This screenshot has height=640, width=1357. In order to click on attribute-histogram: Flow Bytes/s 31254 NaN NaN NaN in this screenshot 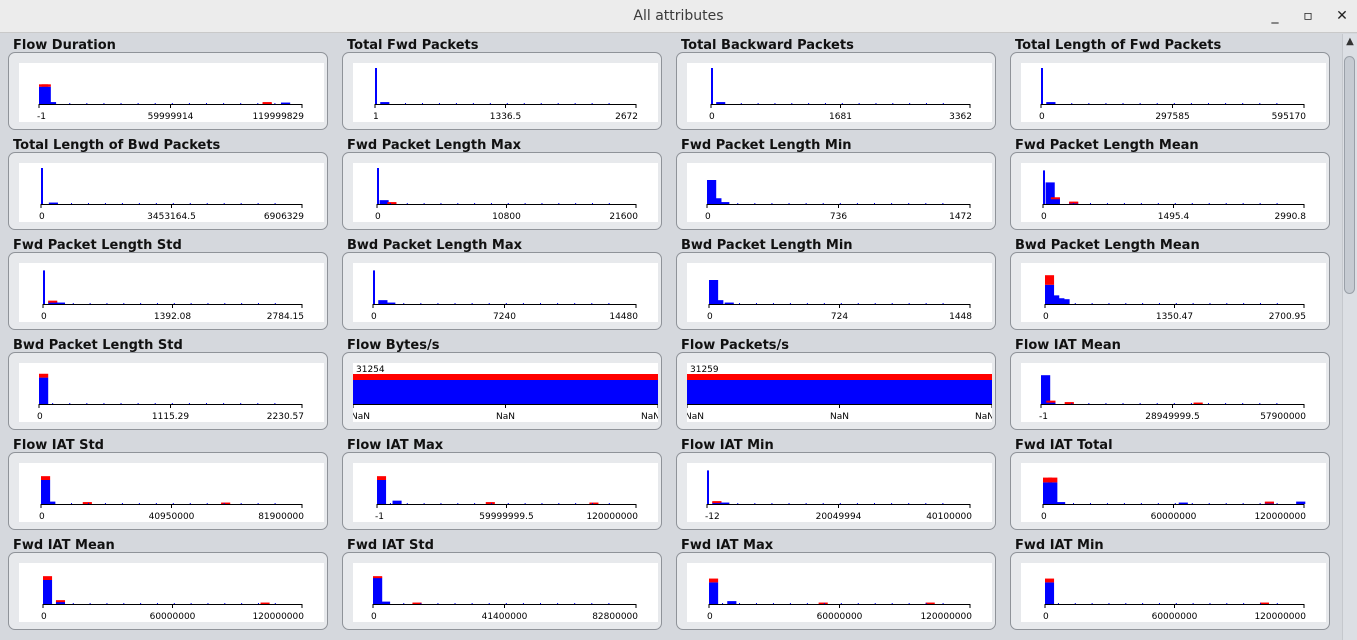, I will do `click(503, 383)`.